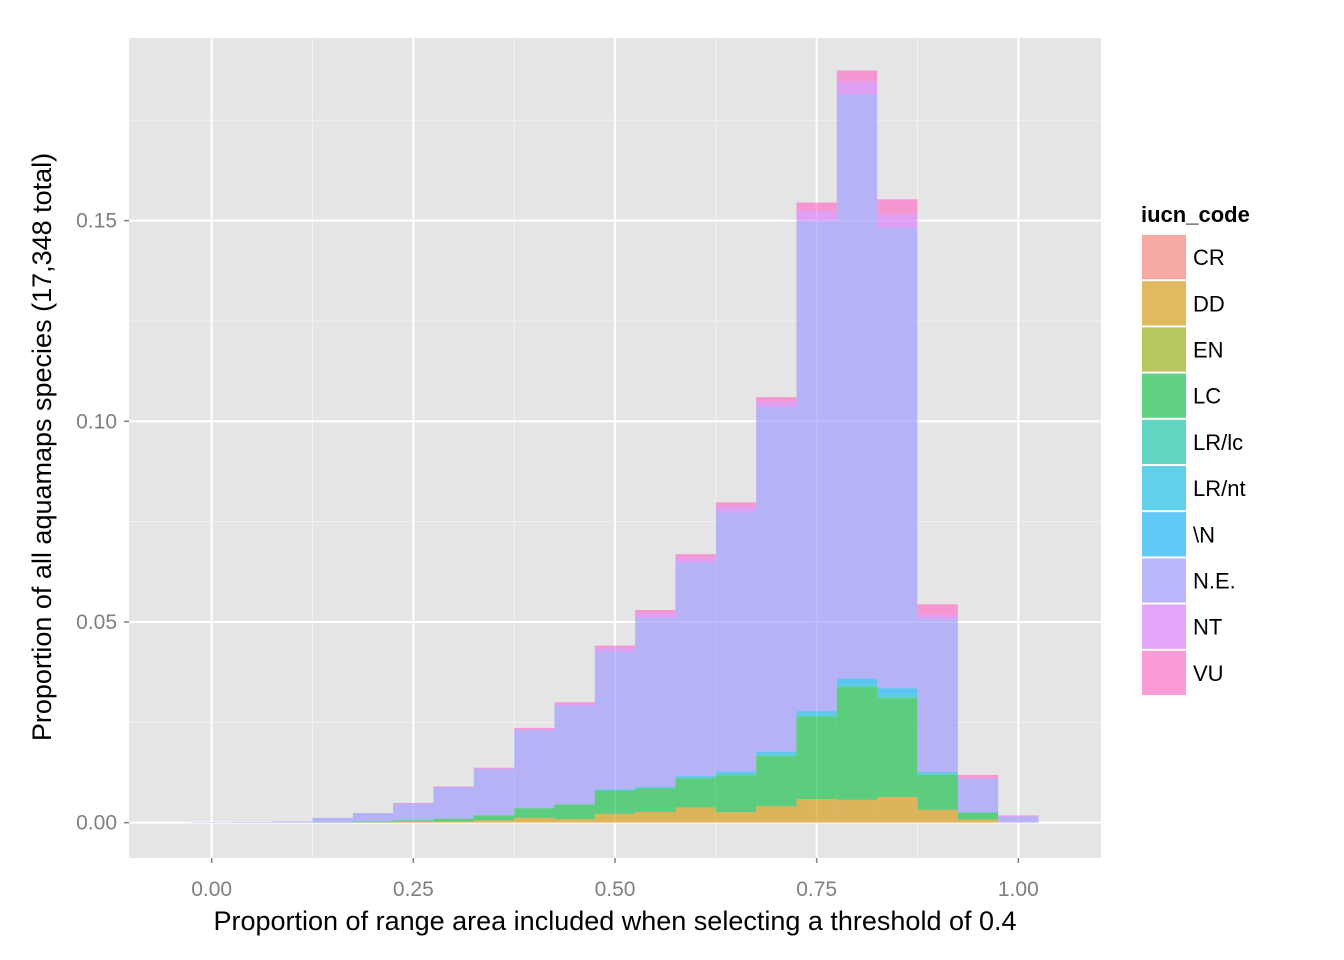  I want to click on y-axis-ticks: 0.00 0.05 0.10 0.15, so click(102, 522).